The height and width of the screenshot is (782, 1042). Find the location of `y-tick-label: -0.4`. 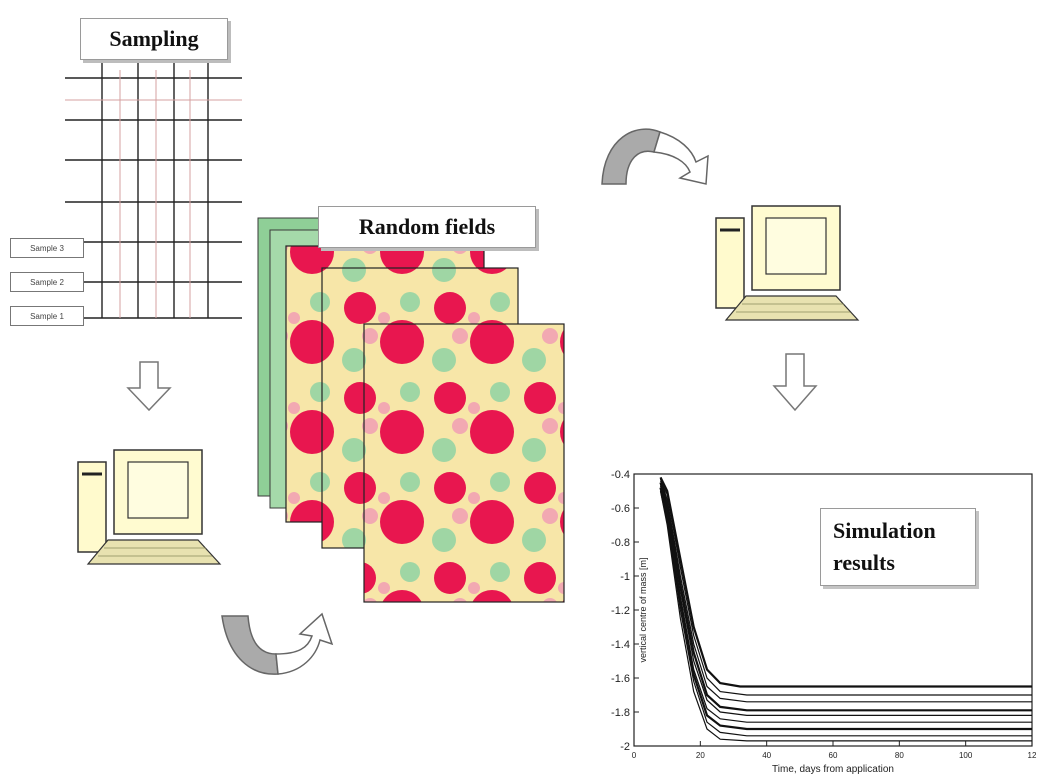

y-tick-label: -0.4 is located at coordinates (620, 475).